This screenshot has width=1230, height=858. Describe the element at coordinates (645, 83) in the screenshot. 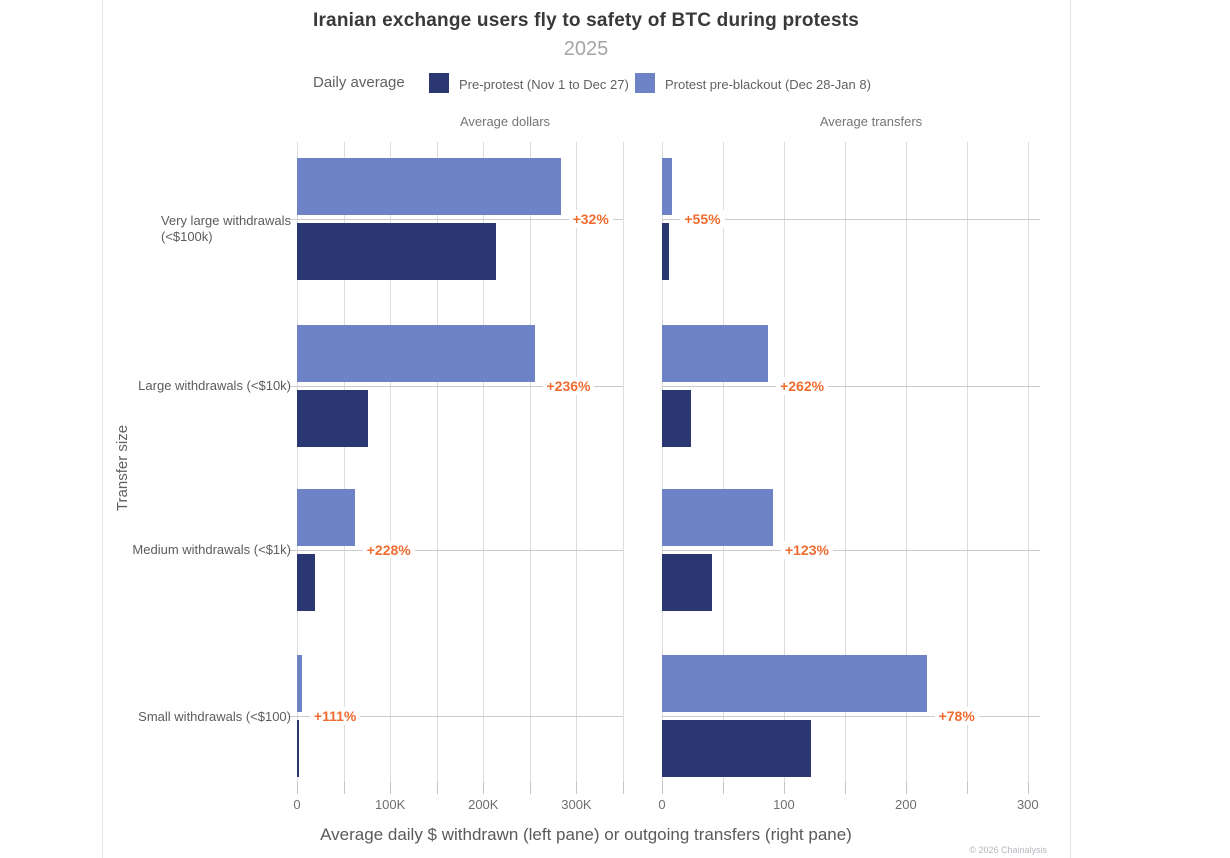

I see `legend-swatch-protest-pre-blackout` at that location.